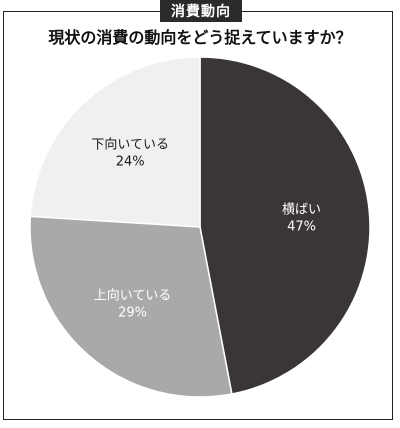  I want to click on slice-value-1: 29%, so click(132, 313).